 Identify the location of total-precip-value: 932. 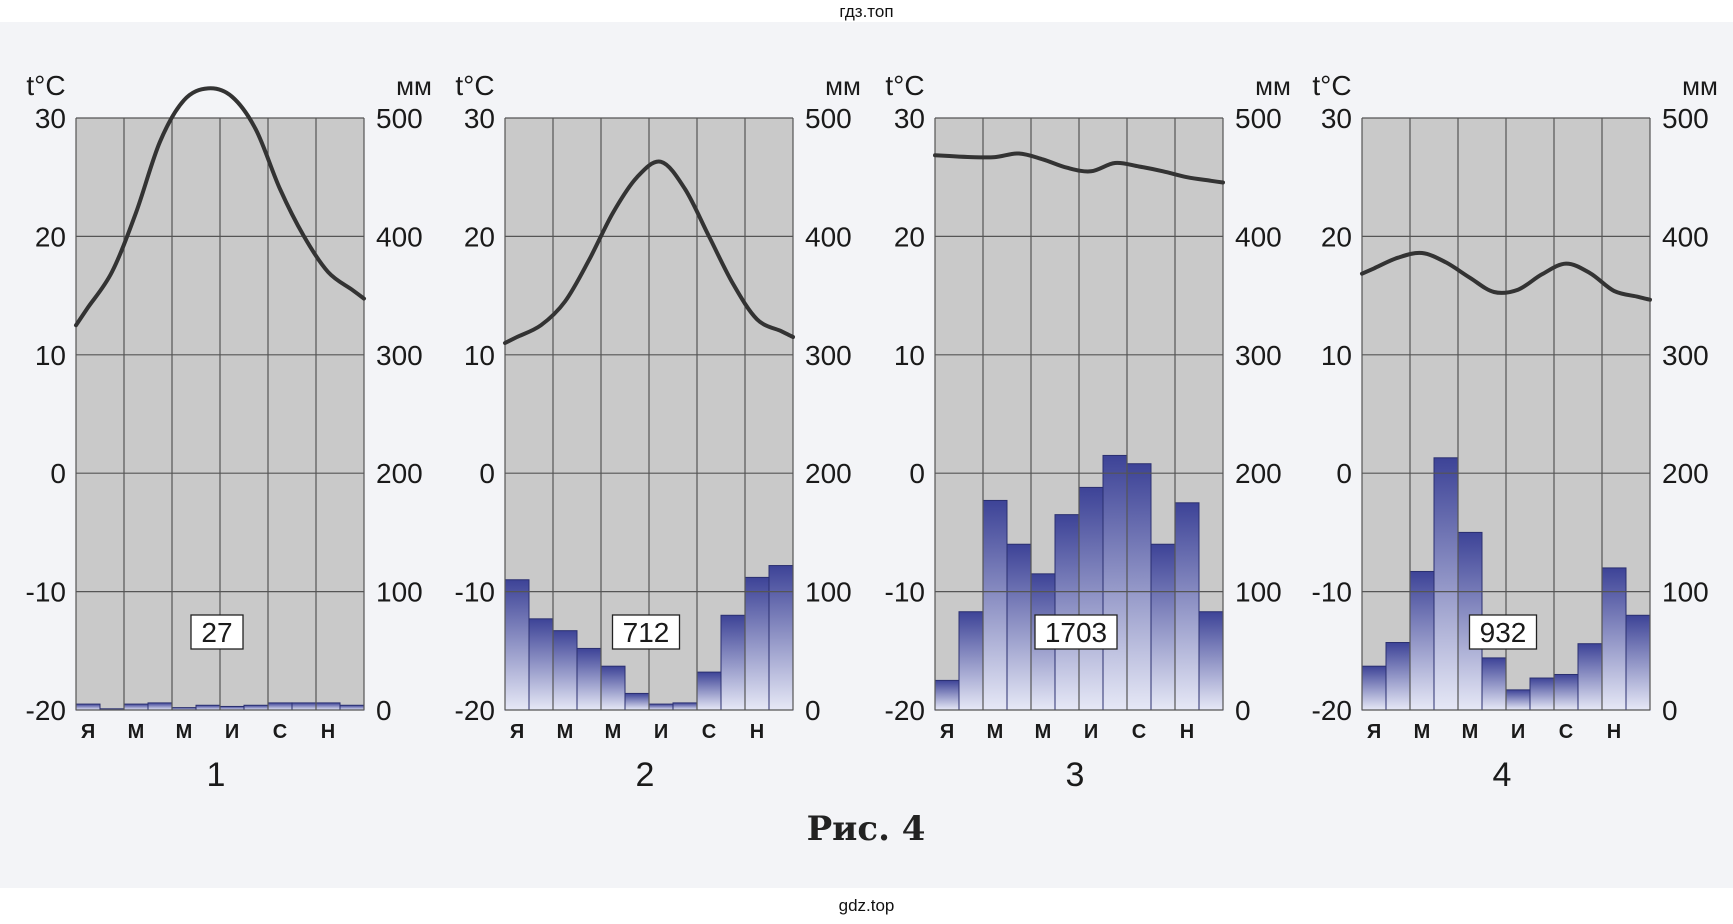
(1503, 632).